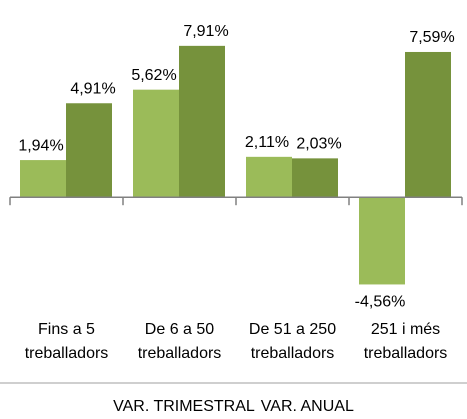 This screenshot has width=467, height=419. Describe the element at coordinates (307, 406) in the screenshot. I see `legend-entry: VAR. ANUAL` at that location.